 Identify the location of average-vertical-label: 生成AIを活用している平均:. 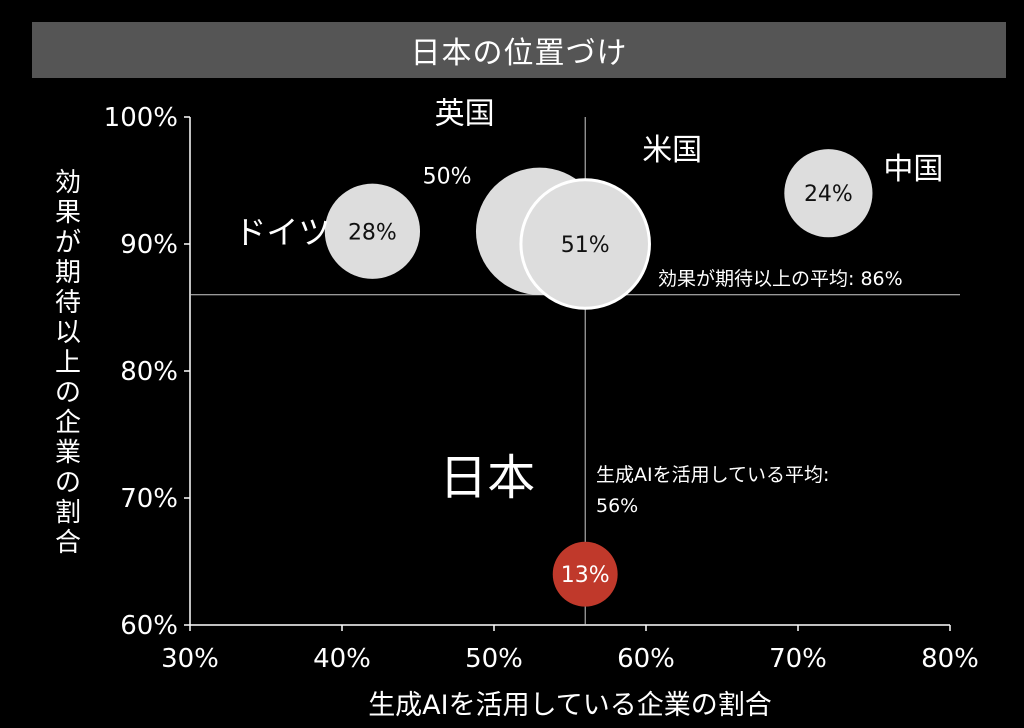
(712, 475).